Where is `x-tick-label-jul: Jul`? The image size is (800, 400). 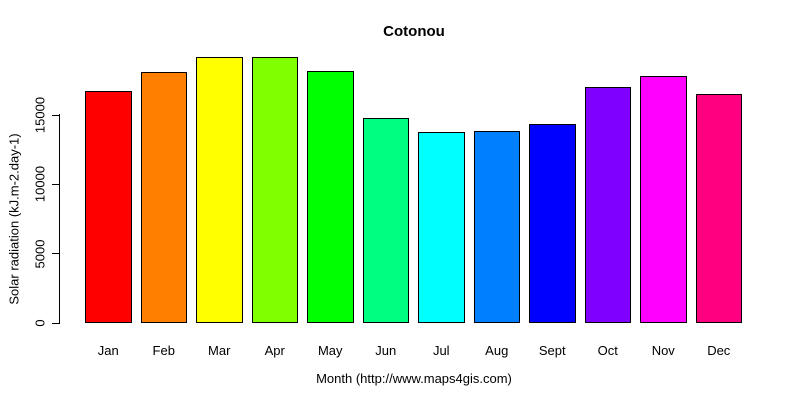 x-tick-label-jul: Jul is located at coordinates (441, 350).